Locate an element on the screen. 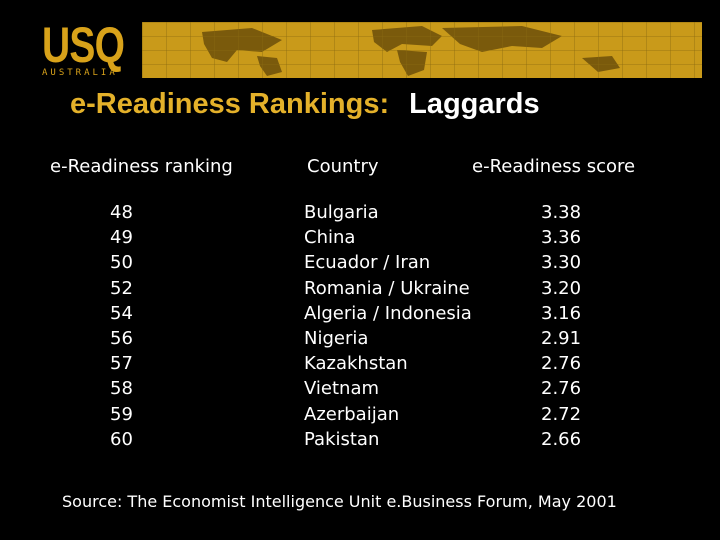  rank-cell: 59 is located at coordinates (121, 414).